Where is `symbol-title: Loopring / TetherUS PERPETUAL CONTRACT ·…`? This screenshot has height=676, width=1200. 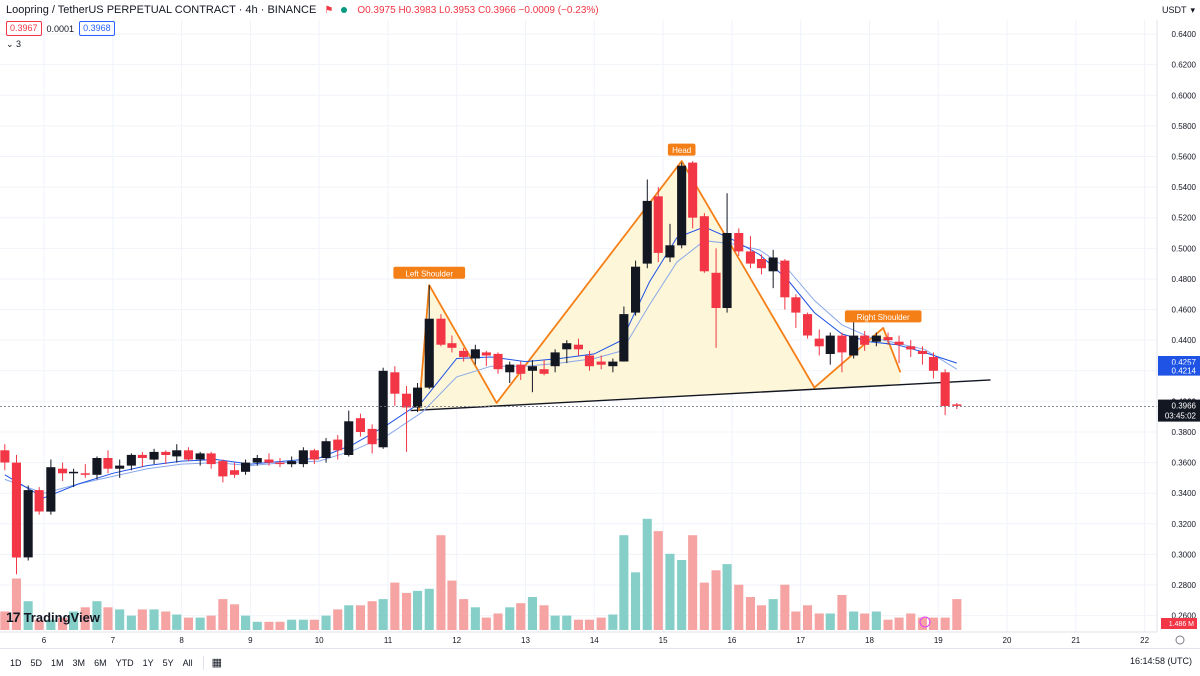
symbol-title: Loopring / TetherUS PERPETUAL CONTRACT ·… is located at coordinates (161, 10).